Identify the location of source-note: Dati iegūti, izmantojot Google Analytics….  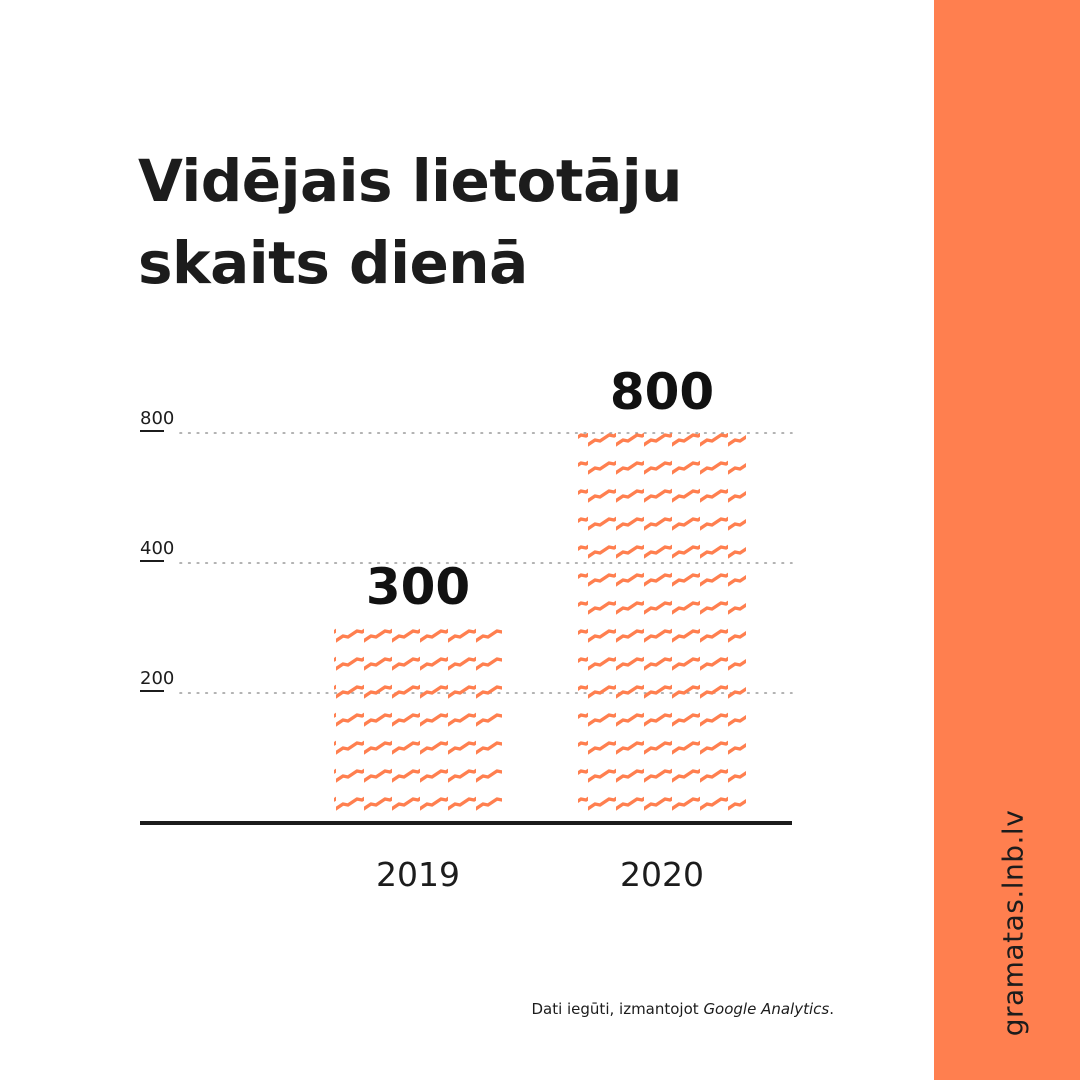
(682, 1009).